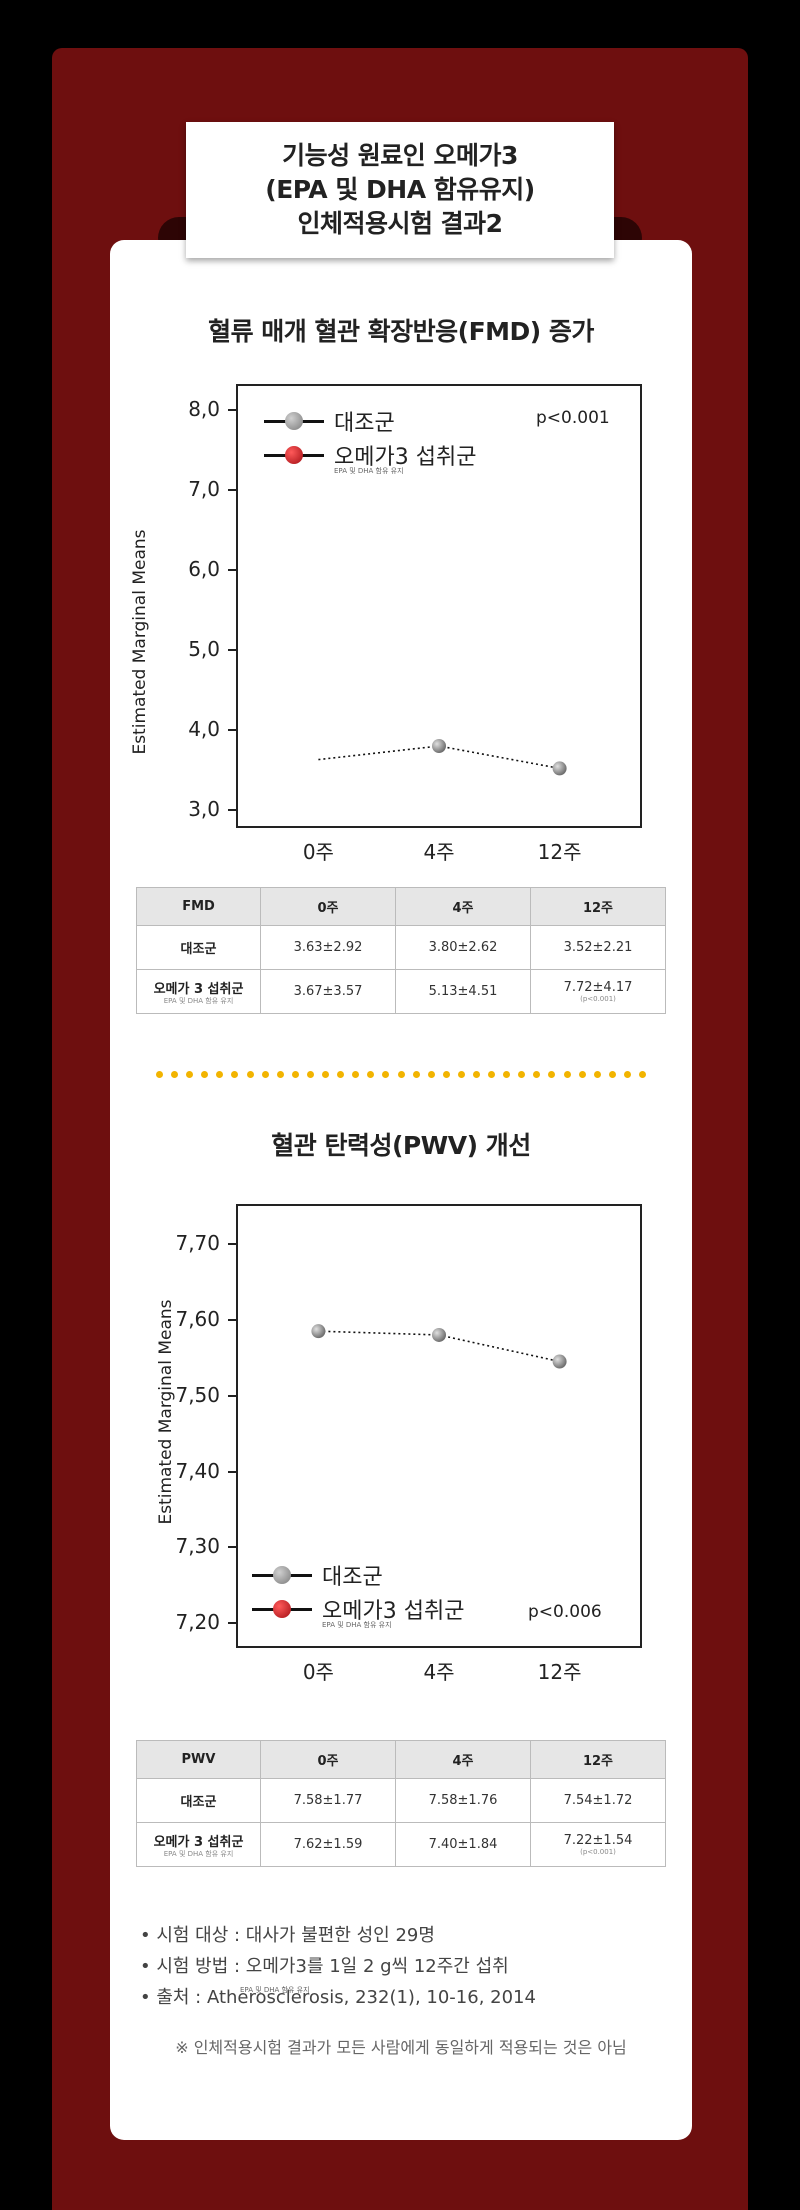 Image resolution: width=800 pixels, height=2210 pixels. Describe the element at coordinates (204, 409) in the screenshot. I see `y-tick-label: 8,0` at that location.